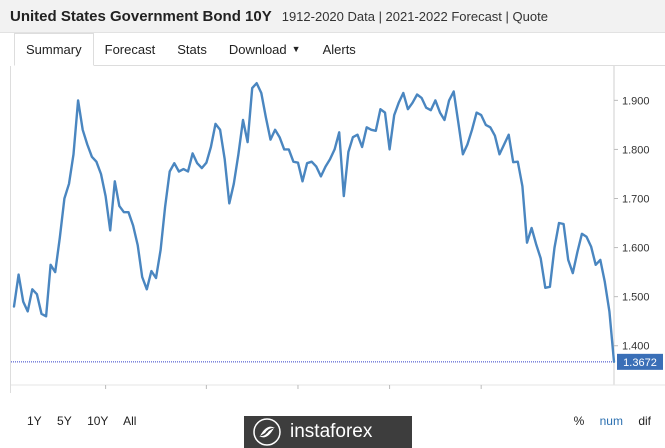  I want to click on unit-dif: dif, so click(644, 421).